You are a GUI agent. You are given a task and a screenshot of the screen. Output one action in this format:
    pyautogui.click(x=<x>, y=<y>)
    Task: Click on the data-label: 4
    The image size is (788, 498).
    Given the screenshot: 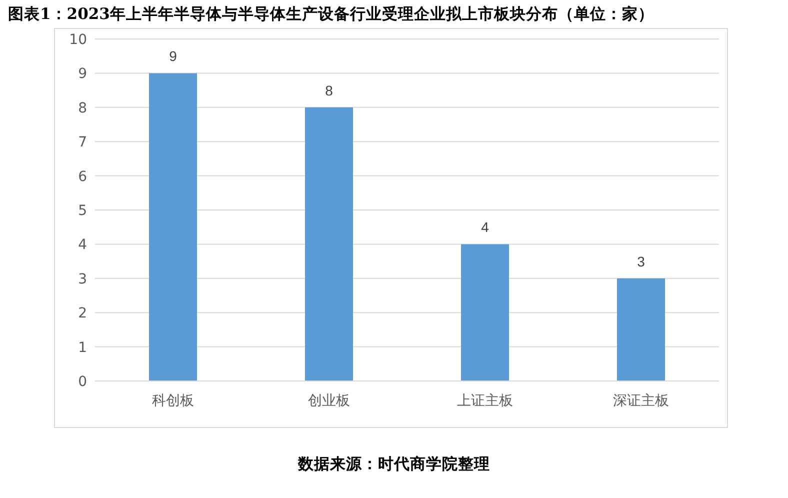 What is the action you would take?
    pyautogui.click(x=485, y=227)
    